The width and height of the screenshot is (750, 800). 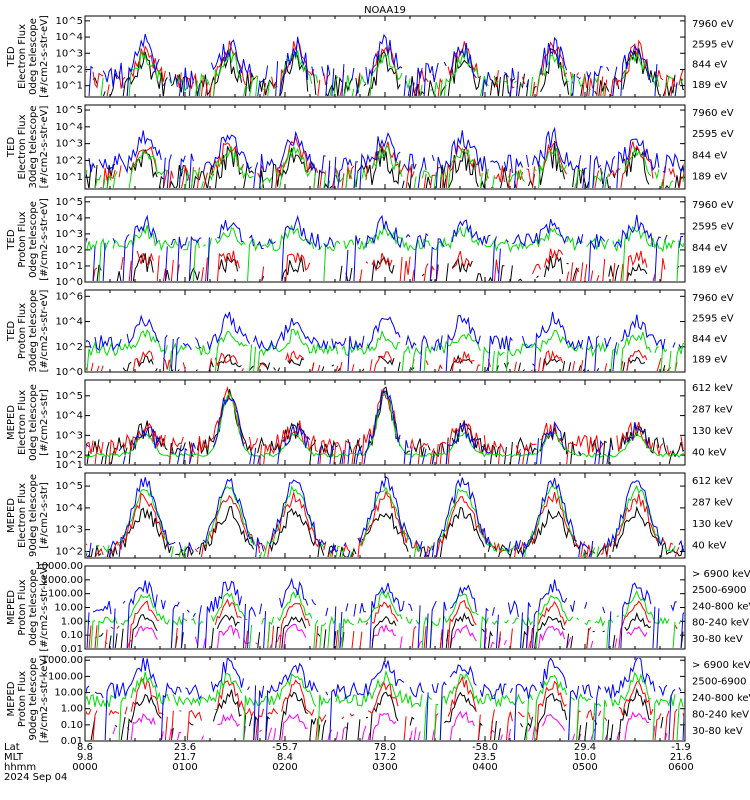 What do you see at coordinates (33, 146) in the screenshot?
I see `y-axis-label-line: 30deg telescope` at bounding box center [33, 146].